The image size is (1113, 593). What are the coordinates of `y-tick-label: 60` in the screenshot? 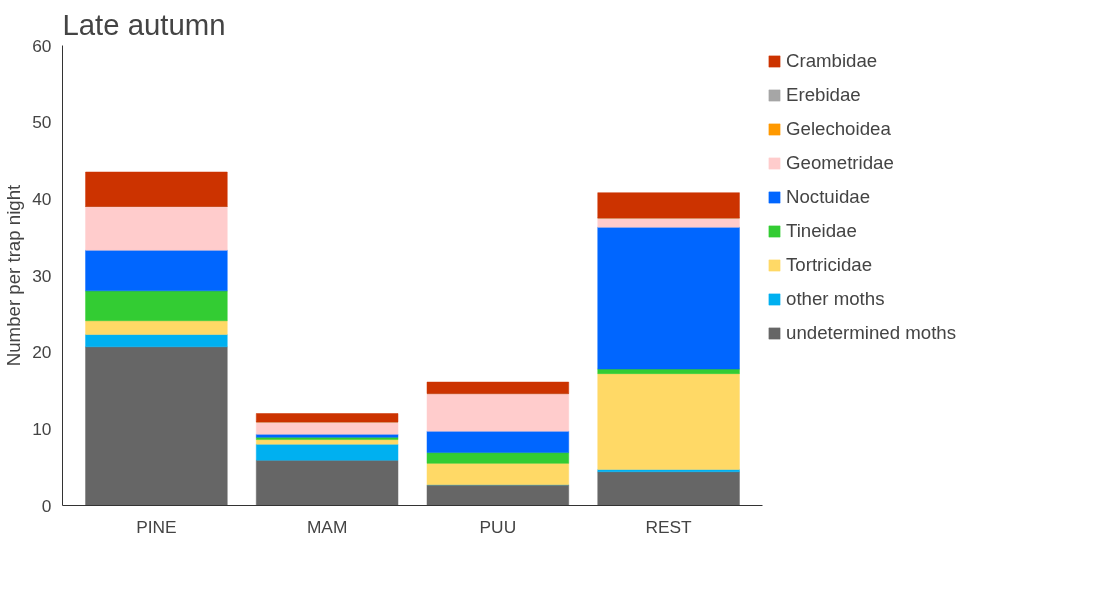 It's located at (42, 45).